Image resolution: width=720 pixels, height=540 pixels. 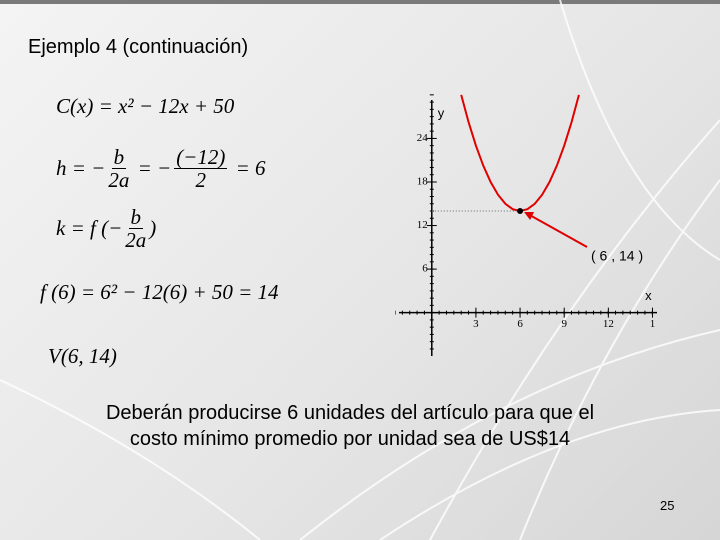 I want to click on y-tick-label: 18, so click(x=423, y=182).